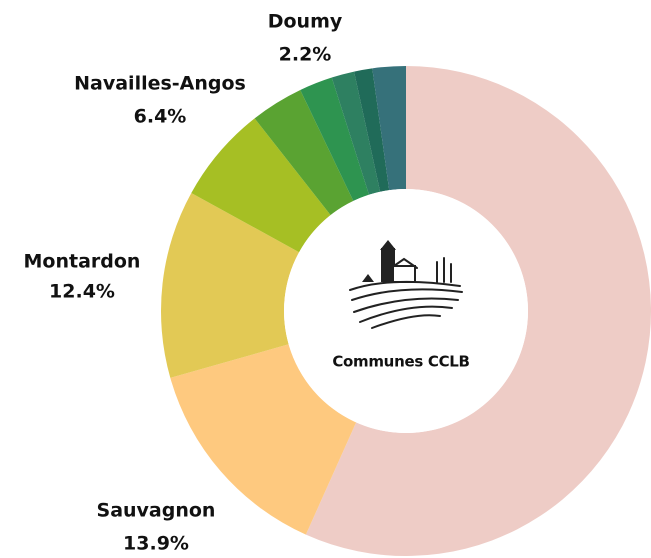 Image resolution: width=651 pixels, height=558 pixels. Describe the element at coordinates (82, 292) in the screenshot. I see `slice-value: 12.4%` at that location.